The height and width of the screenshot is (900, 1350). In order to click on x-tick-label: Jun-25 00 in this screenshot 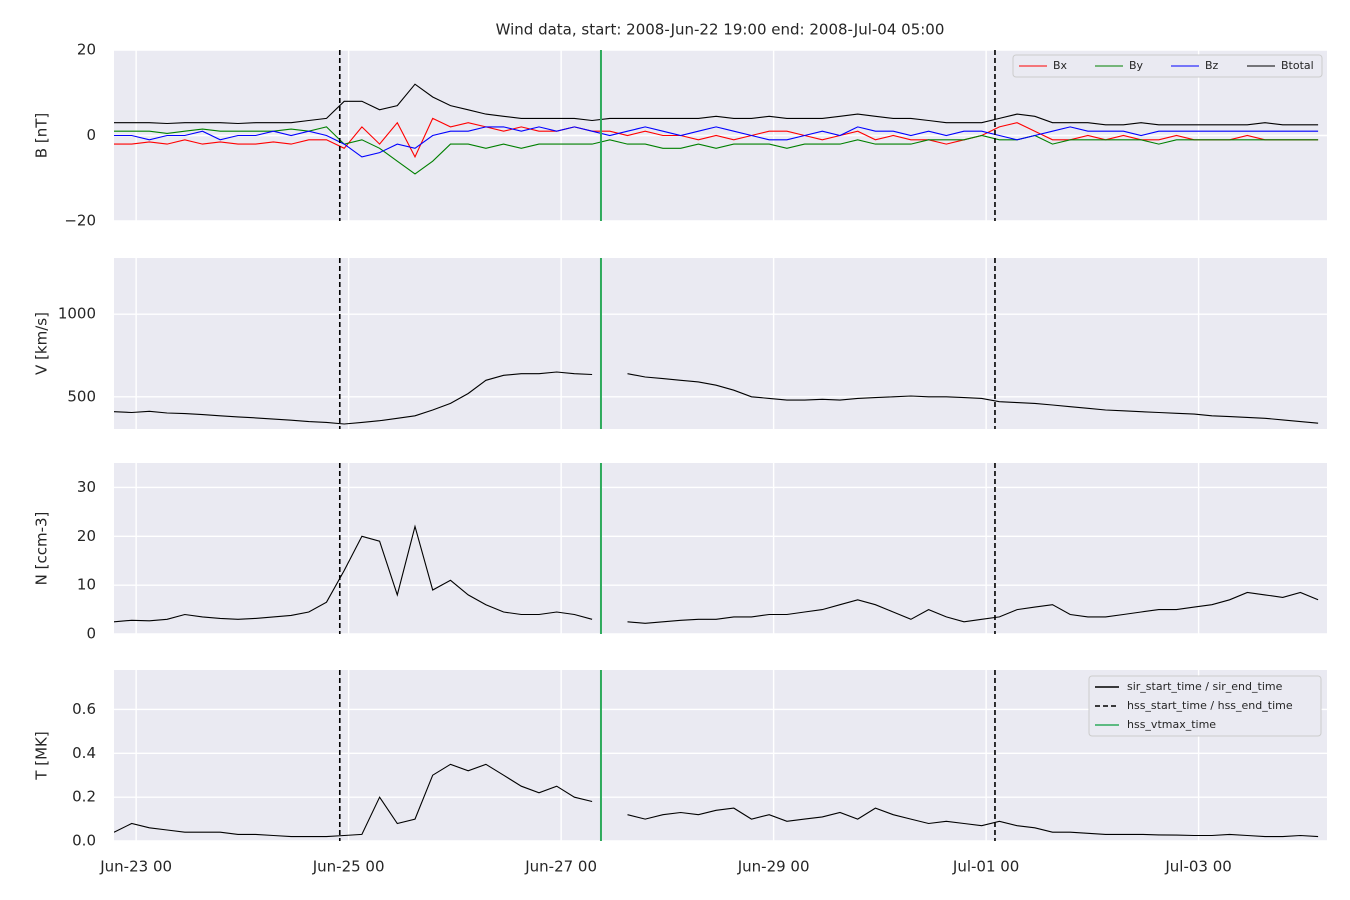, I will do `click(348, 867)`.